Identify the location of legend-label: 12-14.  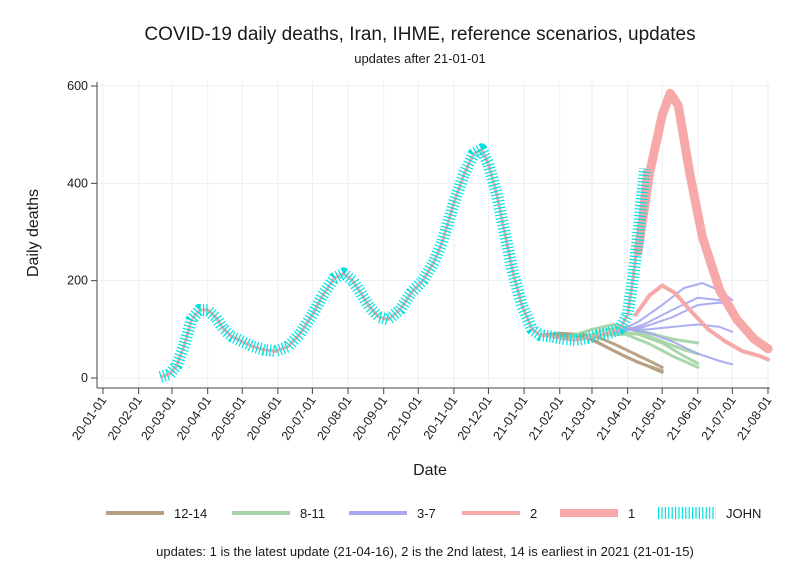
(190, 513).